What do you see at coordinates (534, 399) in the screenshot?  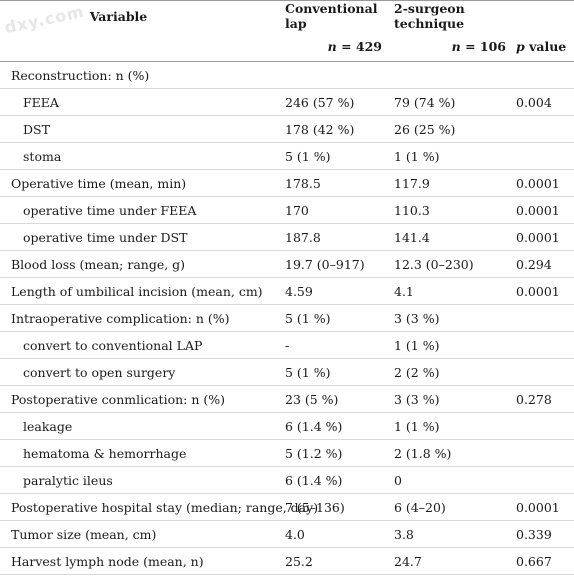 I see `cell-p-value: 0.278` at bounding box center [534, 399].